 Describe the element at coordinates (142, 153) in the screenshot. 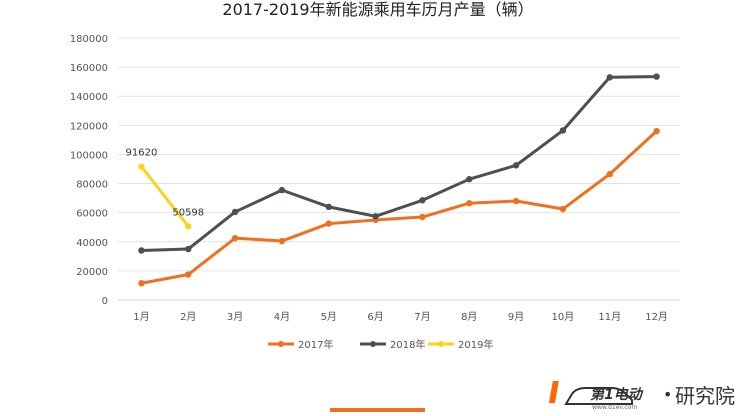

I see `data-label: 91620` at that location.